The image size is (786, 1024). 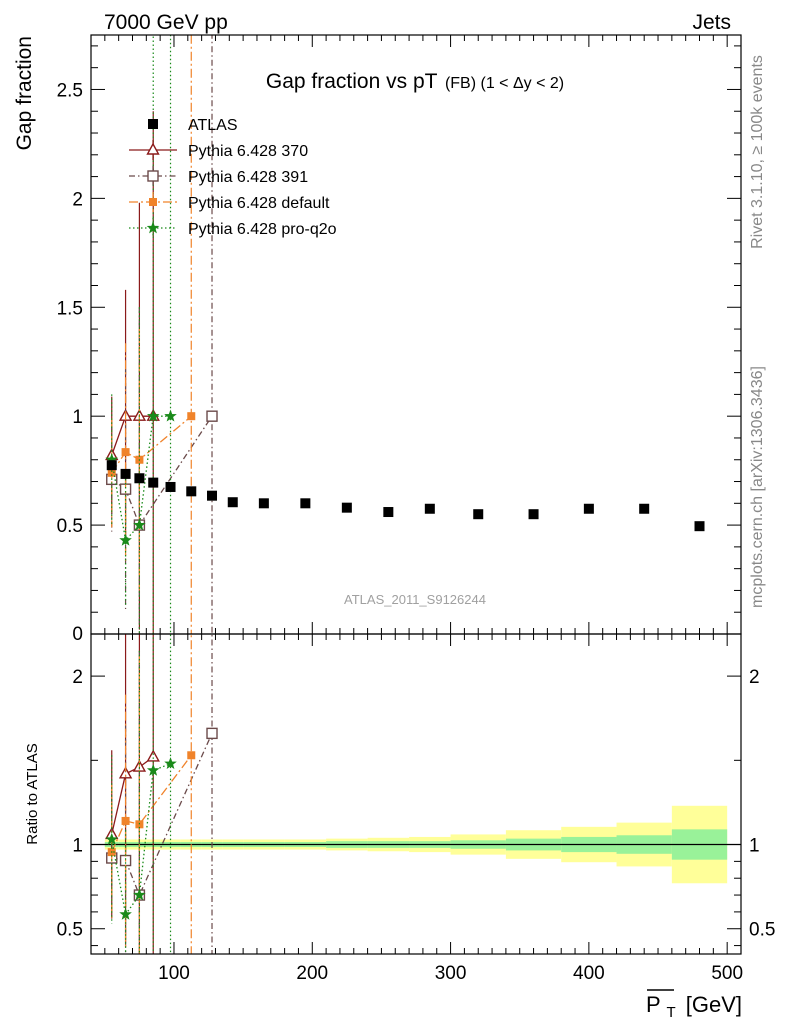 I want to click on watermark: ATLAS_2011_S9126244, so click(x=415, y=599).